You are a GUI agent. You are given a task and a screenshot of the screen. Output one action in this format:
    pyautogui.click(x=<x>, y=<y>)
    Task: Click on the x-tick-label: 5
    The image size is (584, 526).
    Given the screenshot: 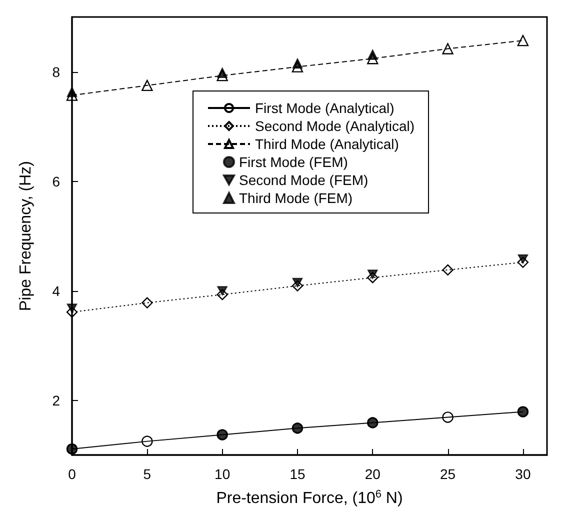 What is the action you would take?
    pyautogui.click(x=147, y=474)
    